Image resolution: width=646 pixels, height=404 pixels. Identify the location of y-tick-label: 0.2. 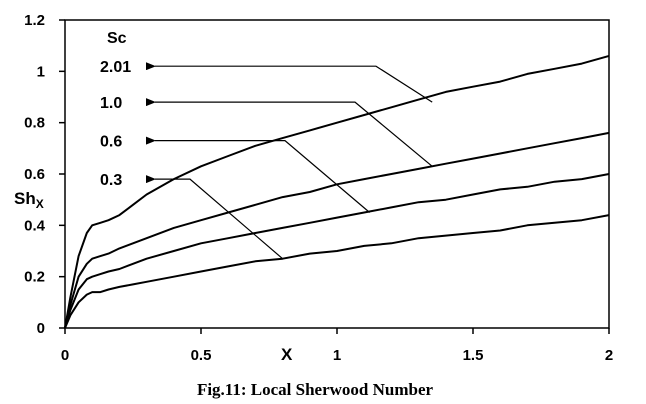
(34, 277).